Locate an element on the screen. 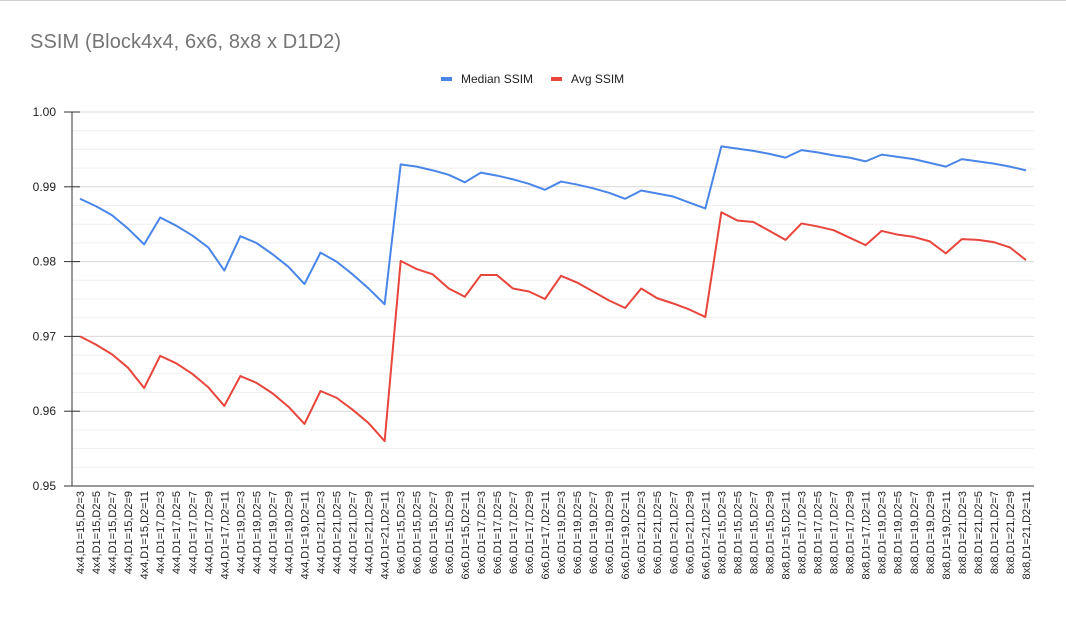 Image resolution: width=1066 pixels, height=620 pixels. x-tick-label: 8x8,D1=19,D2=7 is located at coordinates (915, 532).